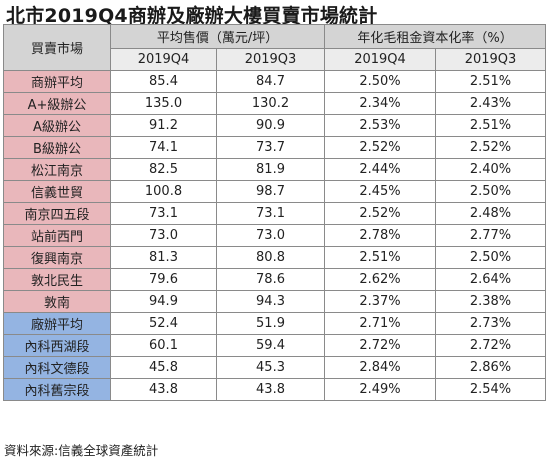  I want to click on yield-q4-cell: 2.78%, so click(380, 235).